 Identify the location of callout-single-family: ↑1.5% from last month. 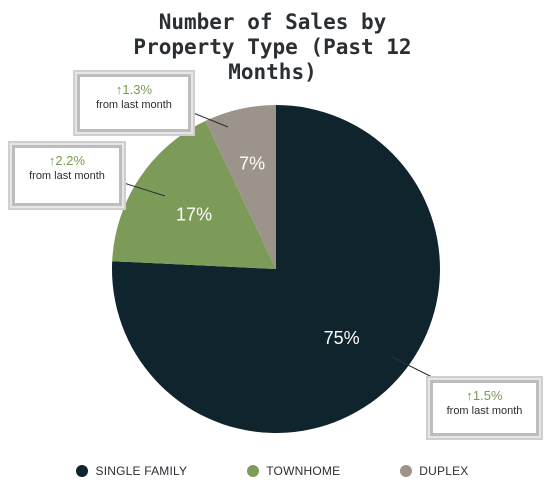
(484, 408).